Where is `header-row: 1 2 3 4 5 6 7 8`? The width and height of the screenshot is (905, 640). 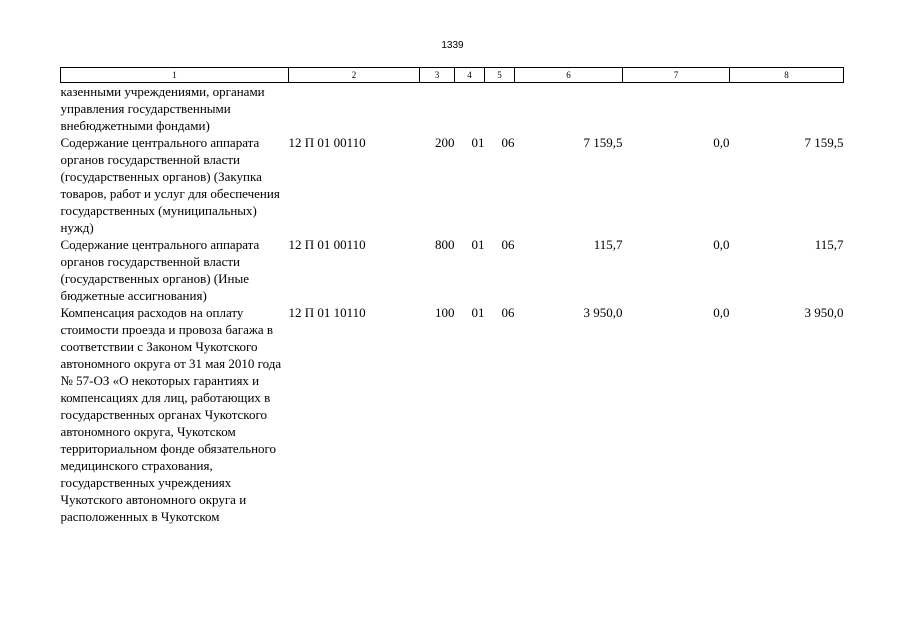
header-row: 1 2 3 4 5 6 7 8 is located at coordinates (452, 75).